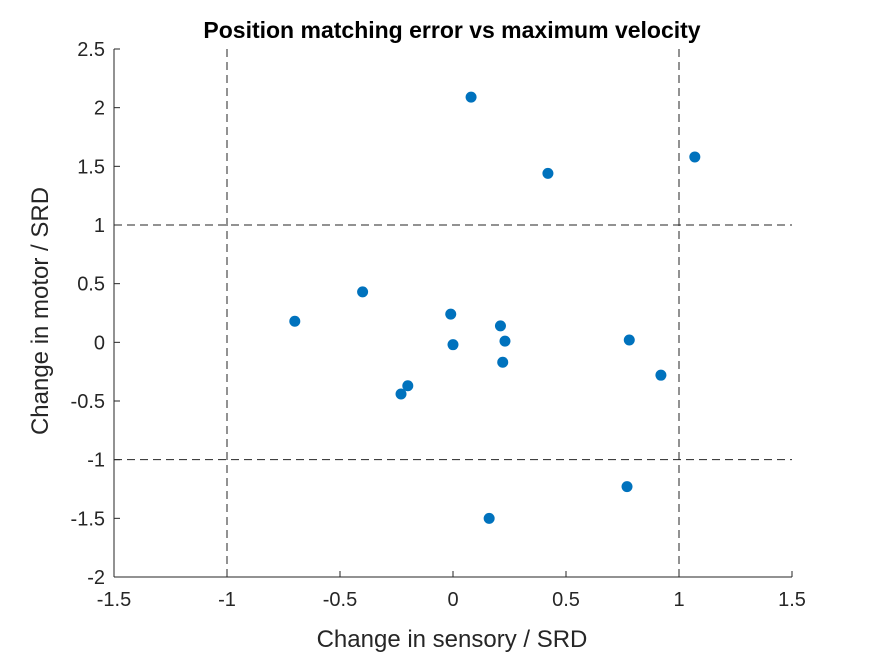  Describe the element at coordinates (452, 639) in the screenshot. I see `x-axis-label: Change in sensory / SRD` at that location.